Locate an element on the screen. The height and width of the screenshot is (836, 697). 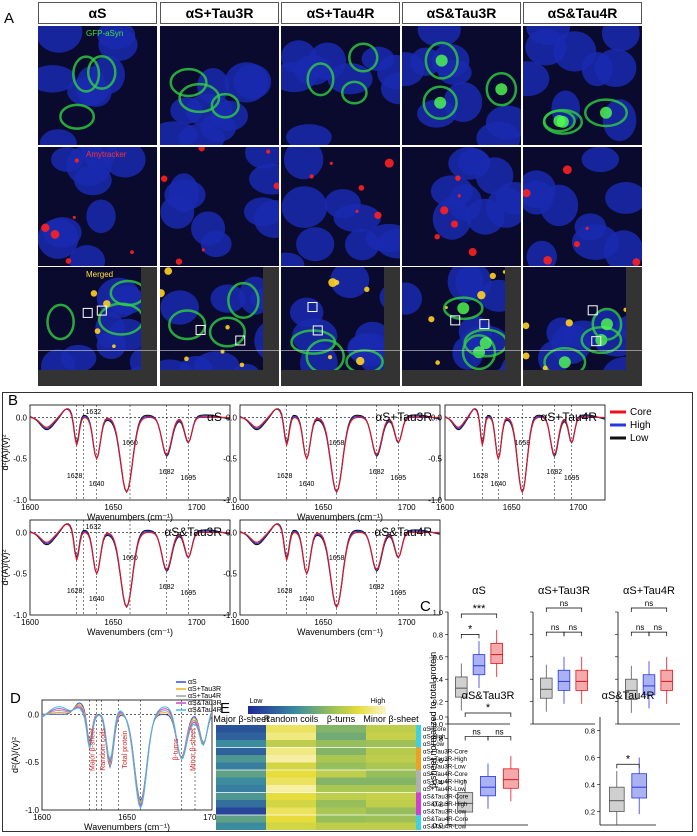
sig-bracket is located at coordinates (564, 609).